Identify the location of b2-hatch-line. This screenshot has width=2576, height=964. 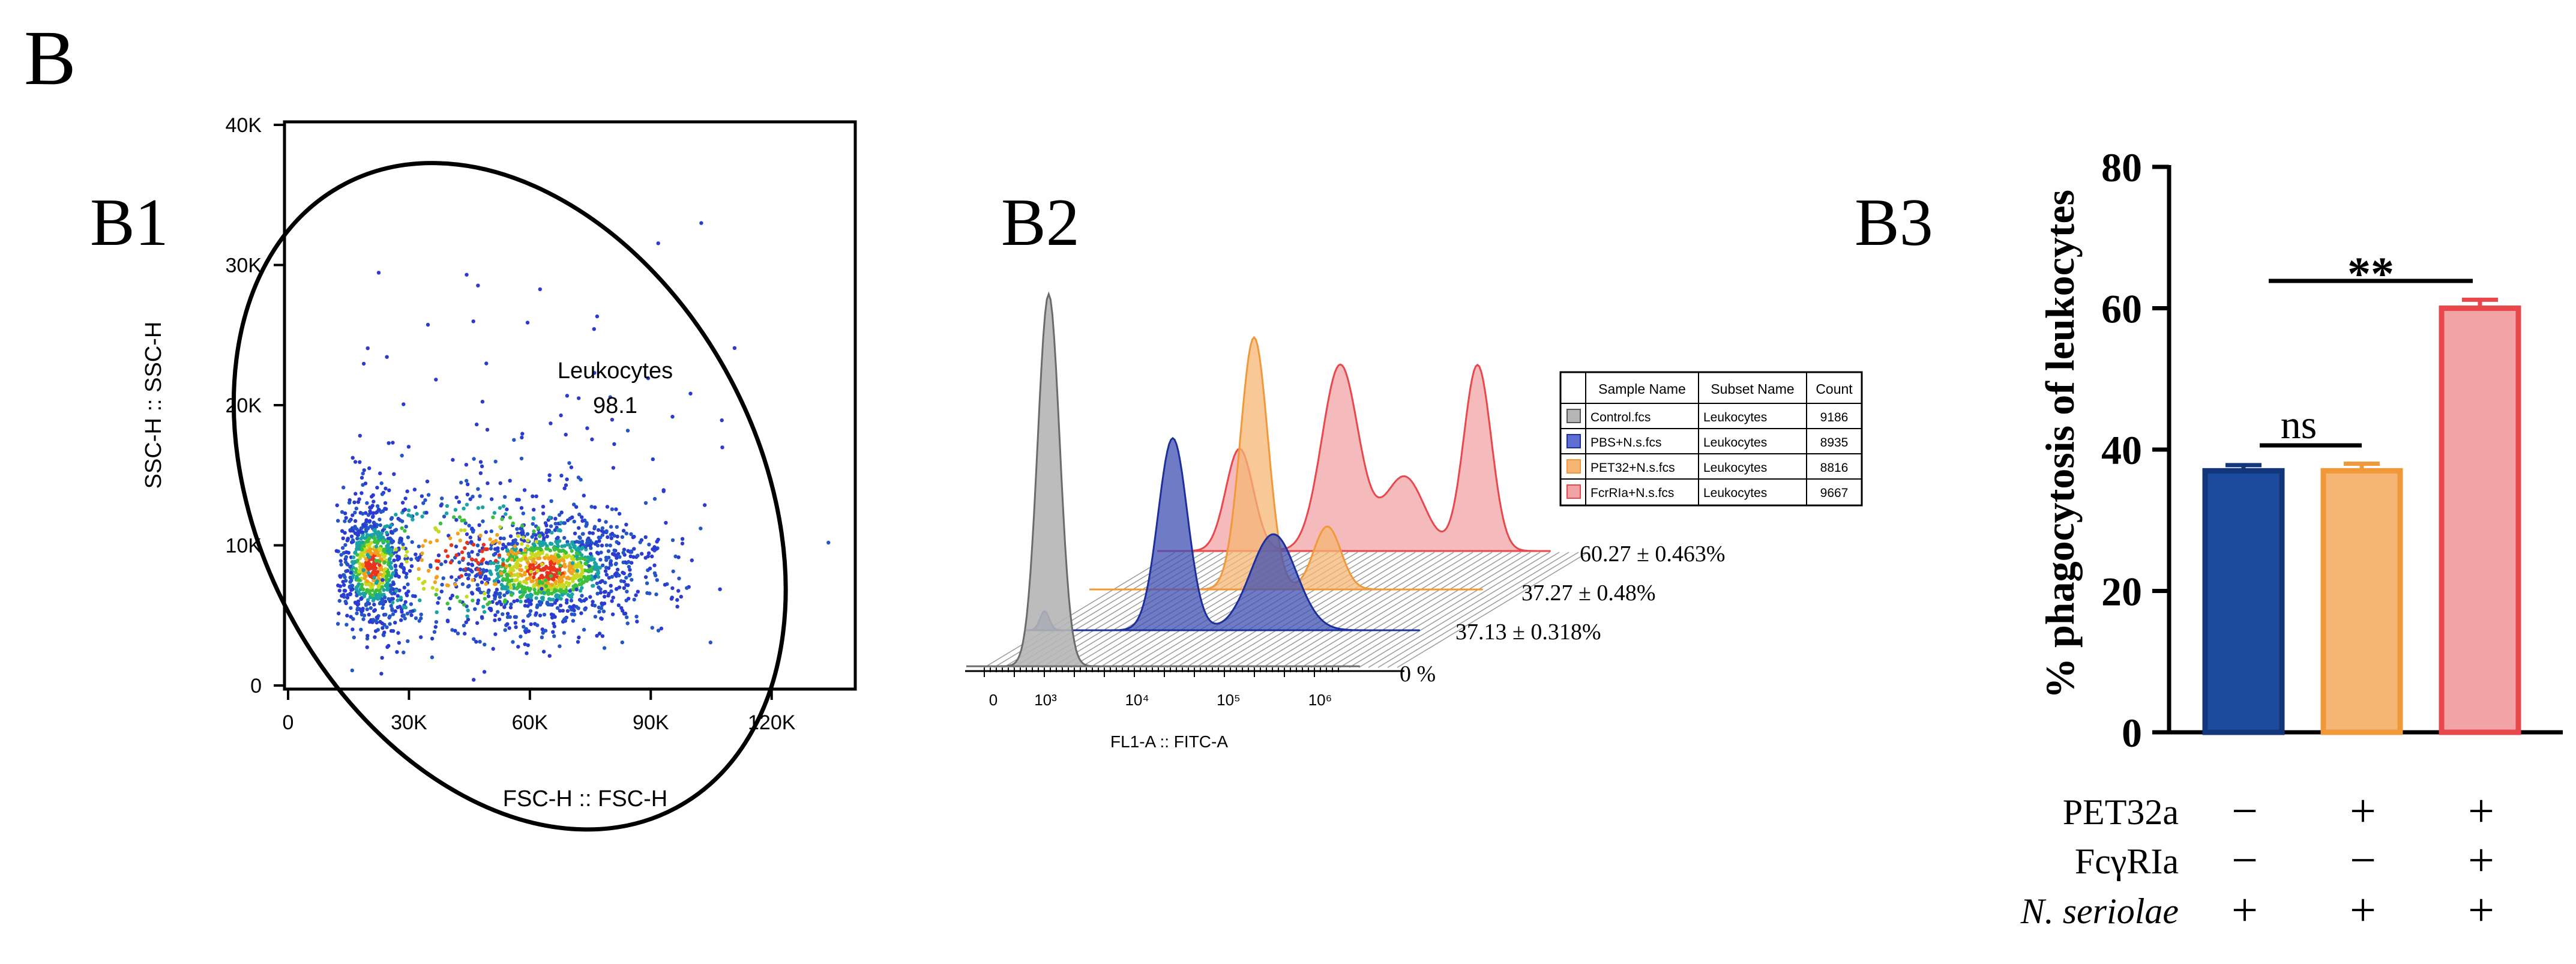
(1445, 610).